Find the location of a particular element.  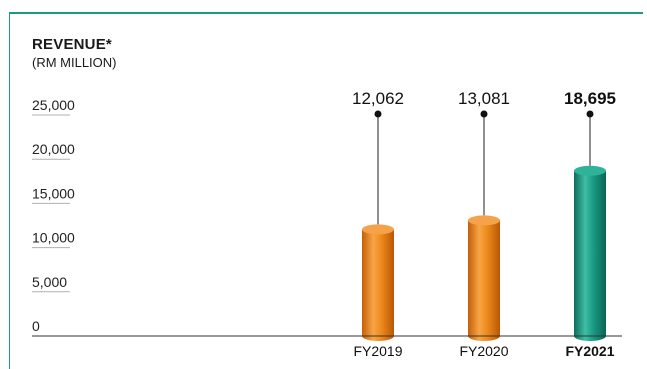

frame-top-border is located at coordinates (326, 13).